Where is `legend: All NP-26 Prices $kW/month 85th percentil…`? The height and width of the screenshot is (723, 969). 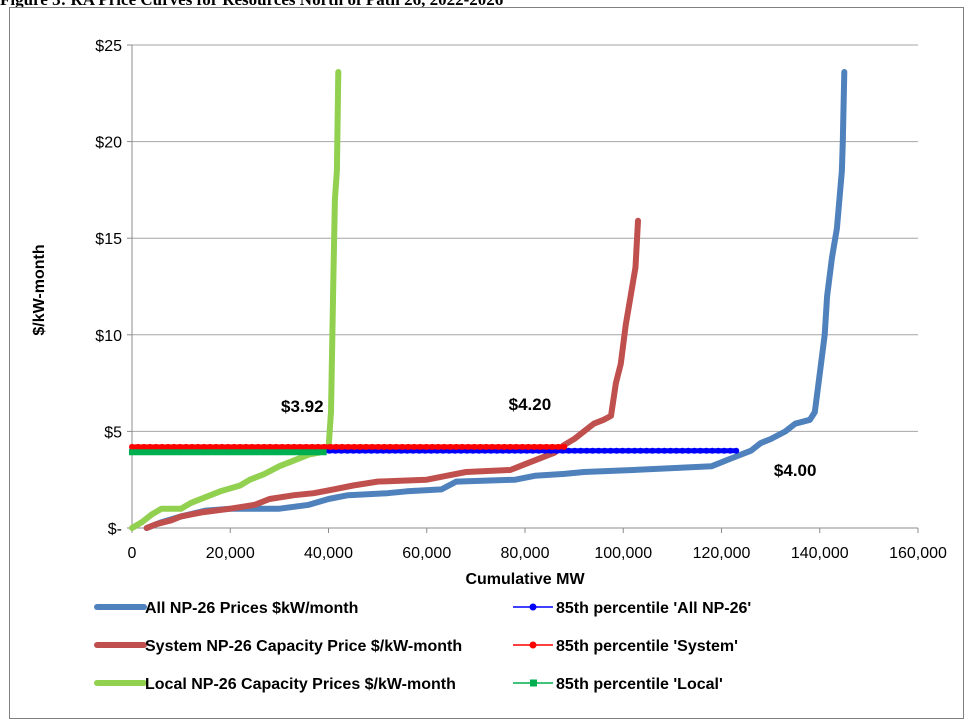
legend: All NP-26 Prices $kW/month 85th percentil… is located at coordinates (422, 646).